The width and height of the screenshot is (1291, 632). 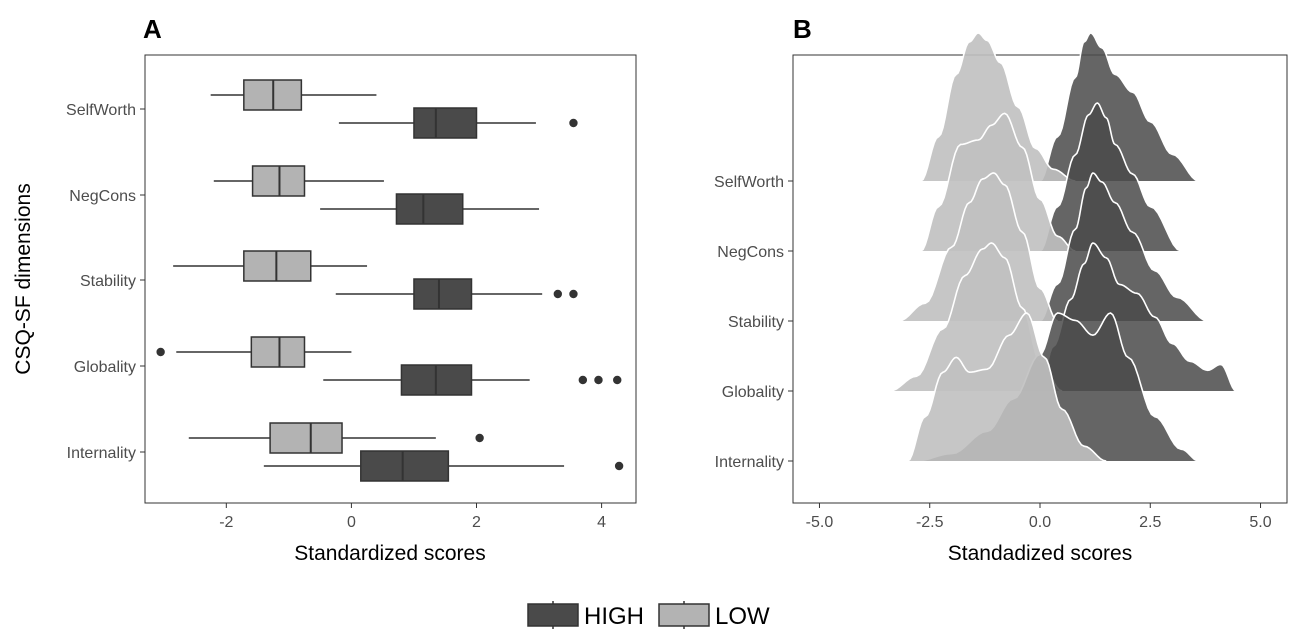 I want to click on panel-b-x-axis: -5.0 -2.5 0.0 2.5 5.0, so click(x=1039, y=517).